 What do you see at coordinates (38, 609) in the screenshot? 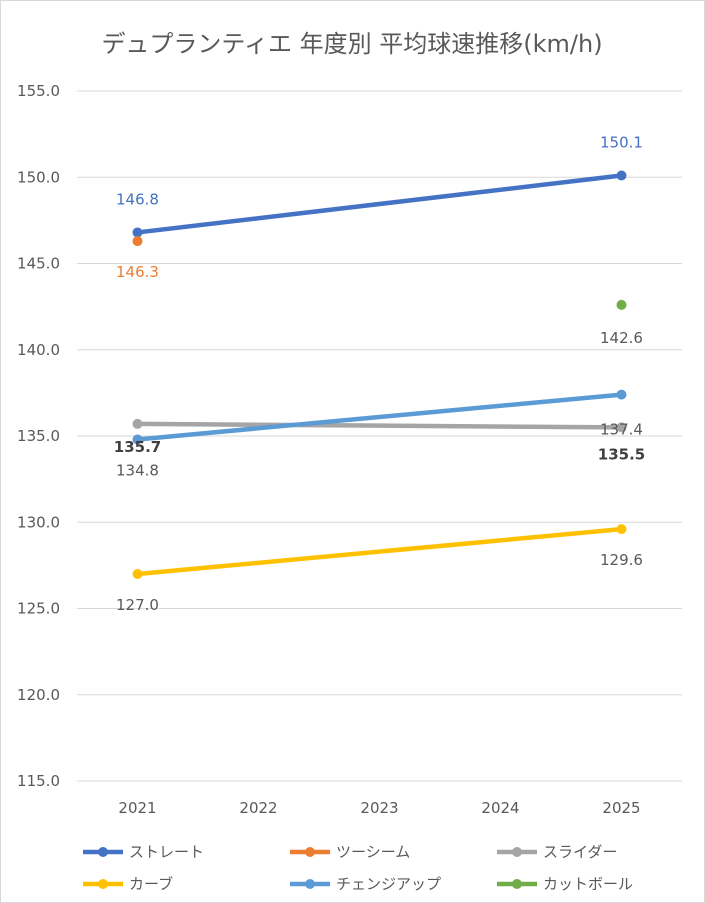
I see `y-tick-label: 125.0` at bounding box center [38, 609].